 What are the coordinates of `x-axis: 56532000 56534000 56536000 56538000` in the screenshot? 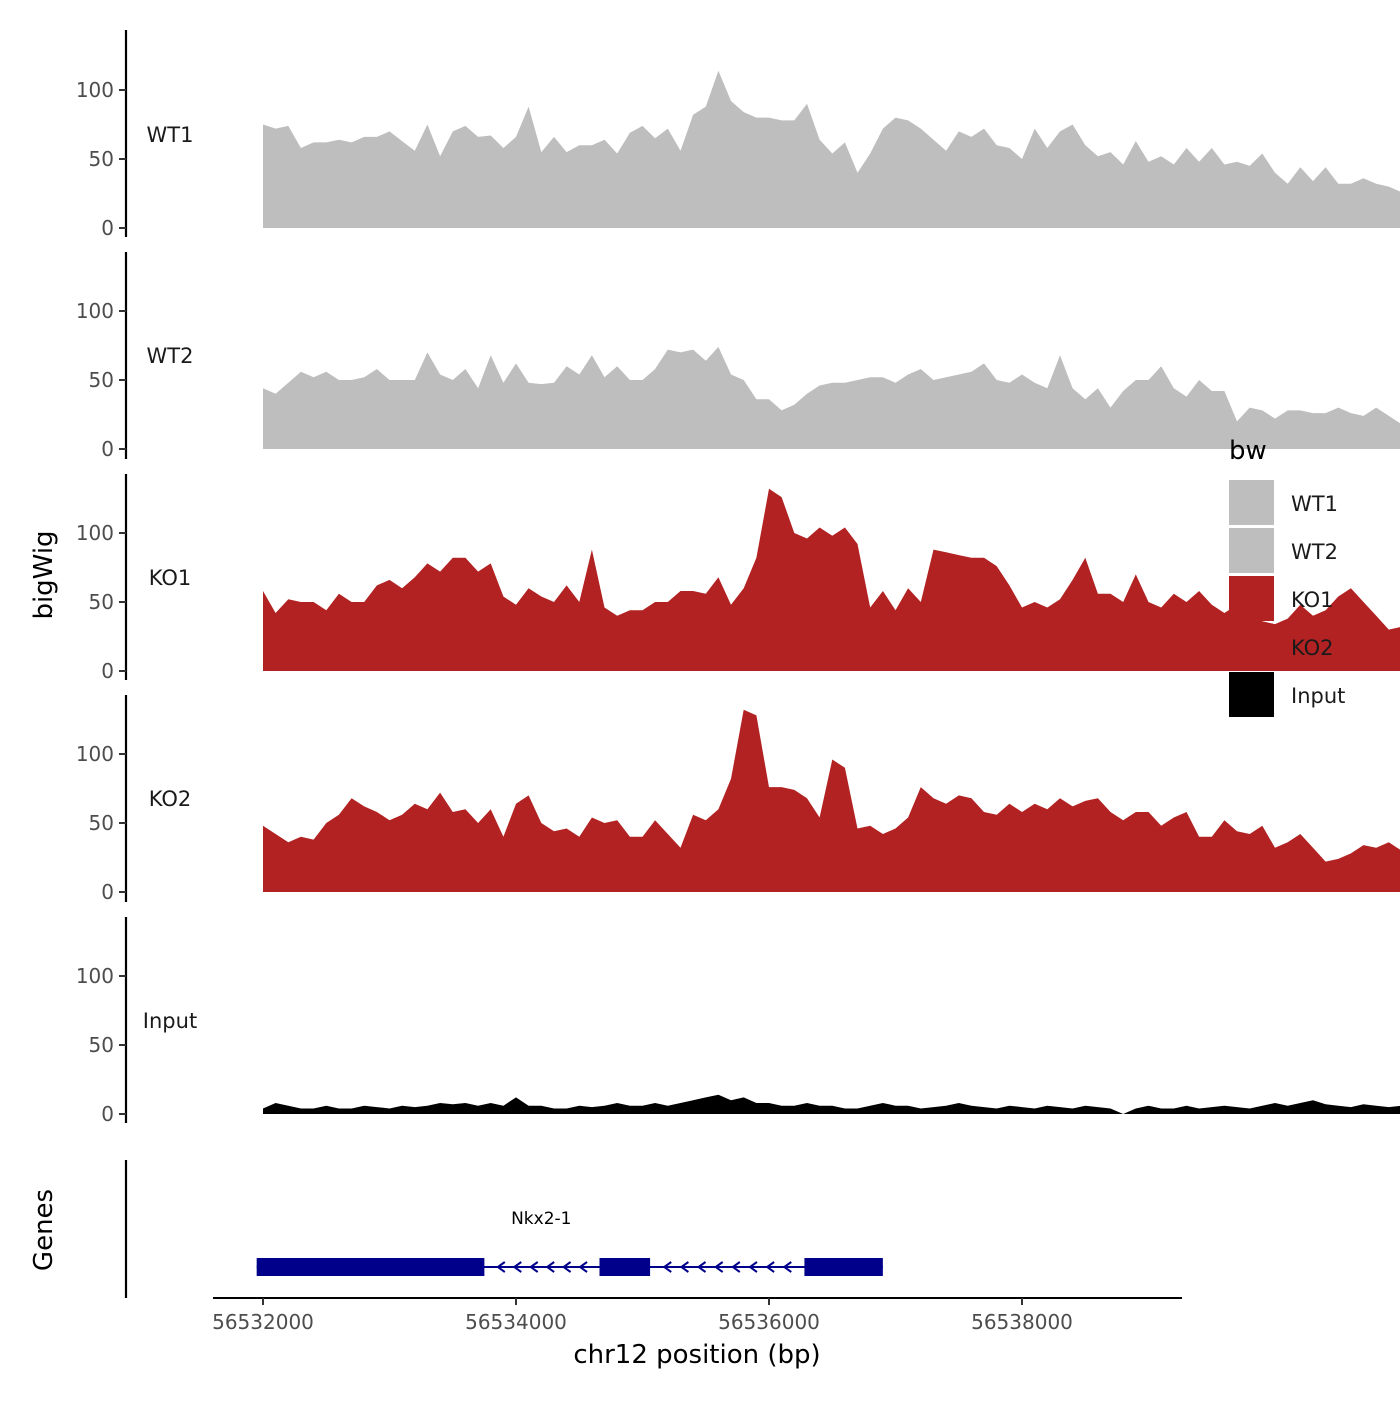 It's located at (697, 1315).